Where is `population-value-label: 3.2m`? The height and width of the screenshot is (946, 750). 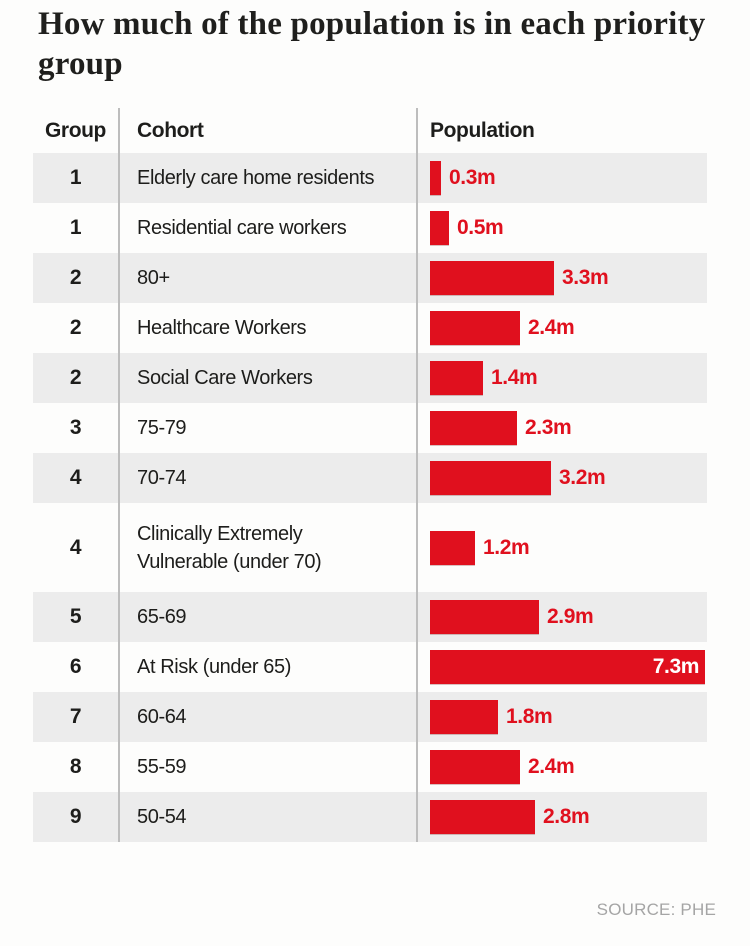
population-value-label: 3.2m is located at coordinates (582, 477).